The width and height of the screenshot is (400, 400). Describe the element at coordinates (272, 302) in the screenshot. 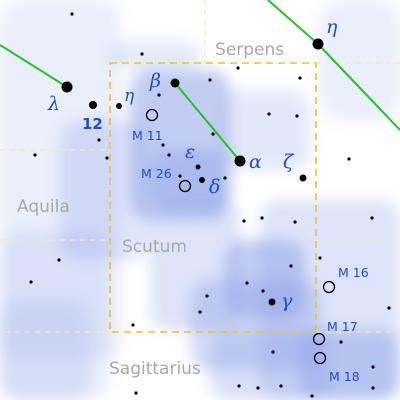

I see `star-gamma` at that location.